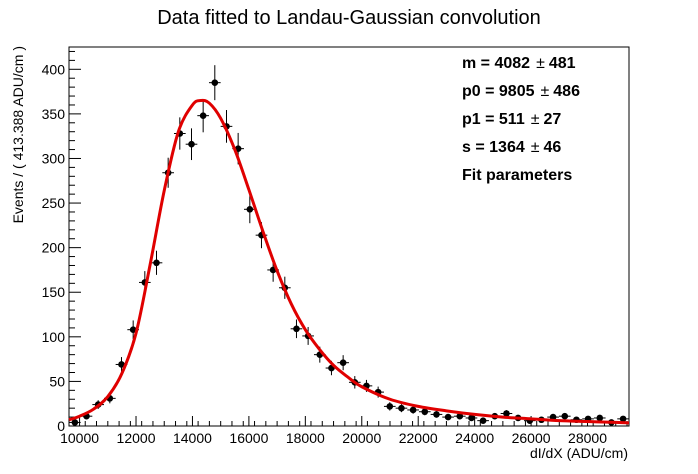 Image resolution: width=698 pixels, height=474 pixels. I want to click on stat-row-p1: p1 = 511 ±27, so click(511, 119).